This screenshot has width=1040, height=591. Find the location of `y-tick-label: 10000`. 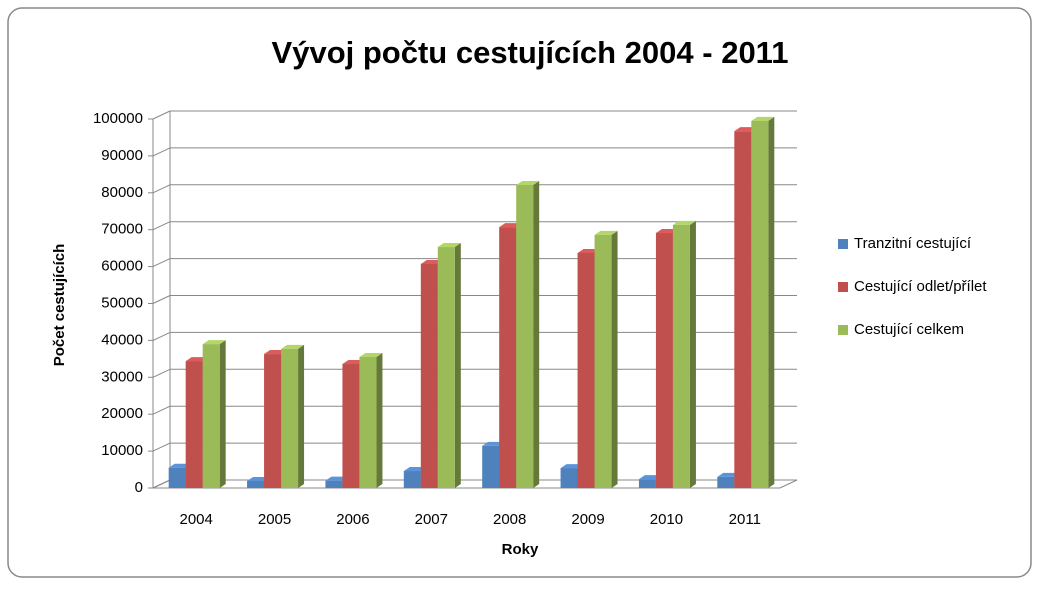

y-tick-label: 10000 is located at coordinates (122, 450).